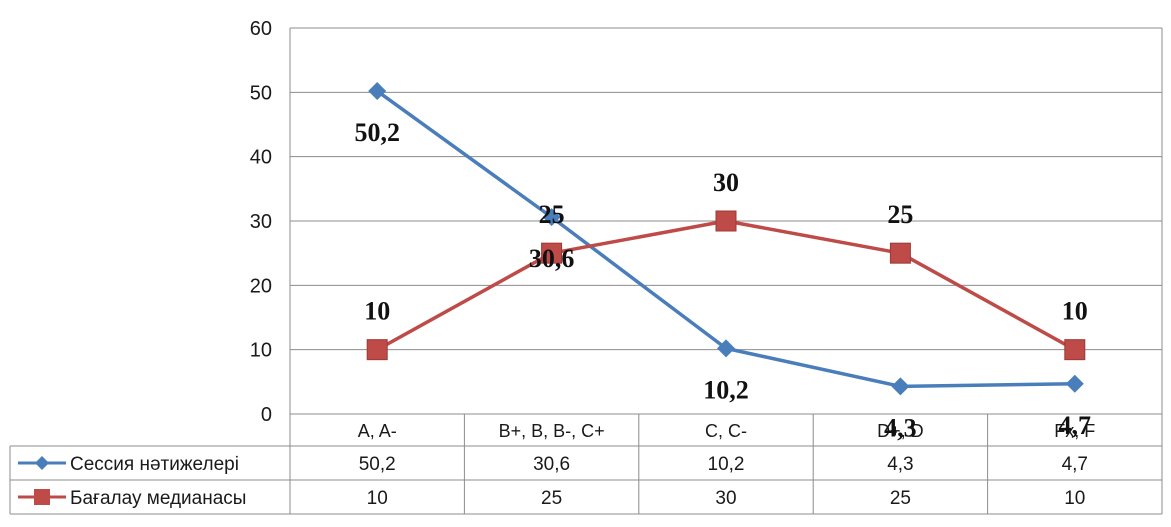 This screenshot has height=527, width=1171. I want to click on y-tick-label: 10, so click(261, 351).